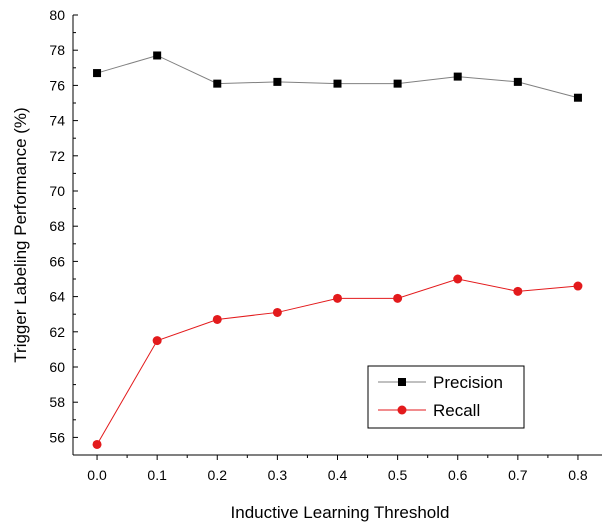 The image size is (612, 524). I want to click on y-tick-label: 70, so click(57, 191).